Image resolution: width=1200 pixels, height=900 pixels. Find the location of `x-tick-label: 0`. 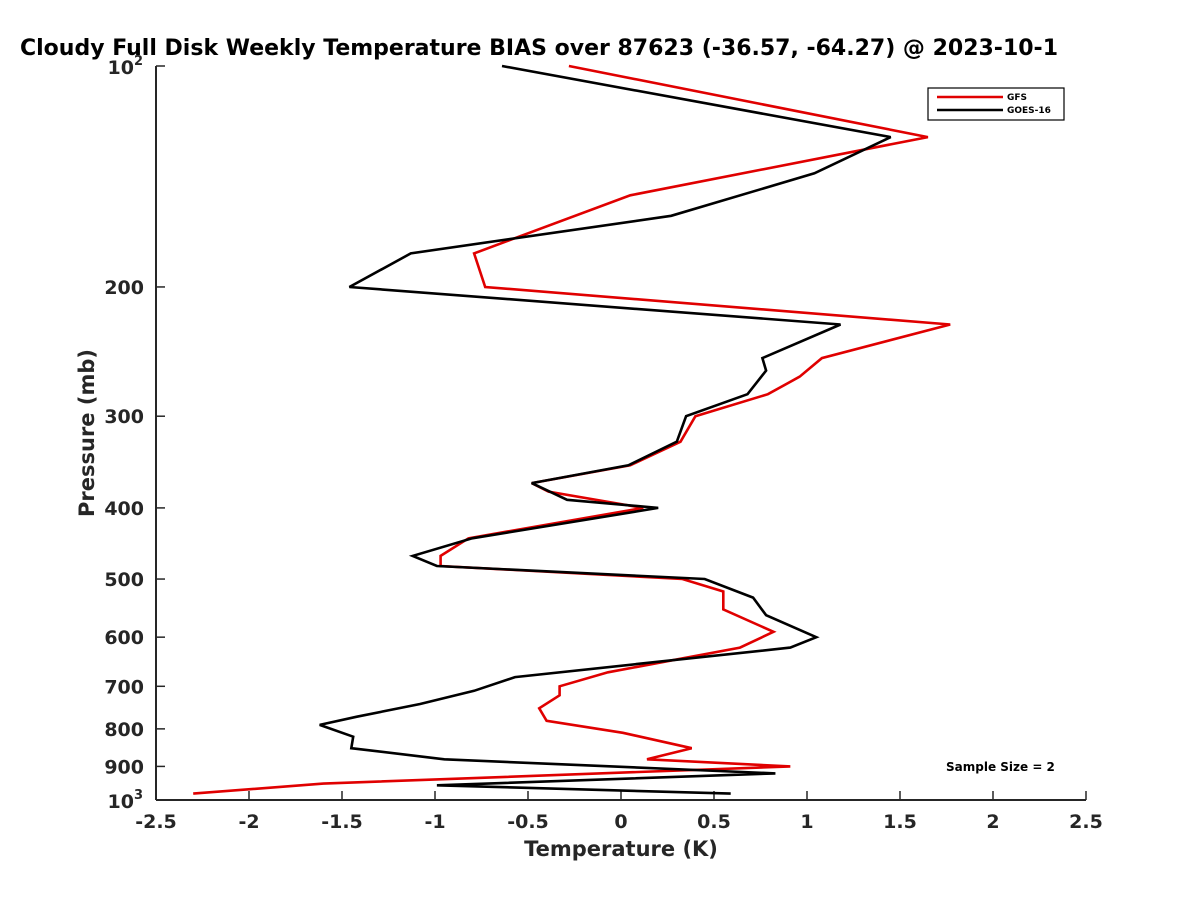

x-tick-label: 0 is located at coordinates (620, 822).